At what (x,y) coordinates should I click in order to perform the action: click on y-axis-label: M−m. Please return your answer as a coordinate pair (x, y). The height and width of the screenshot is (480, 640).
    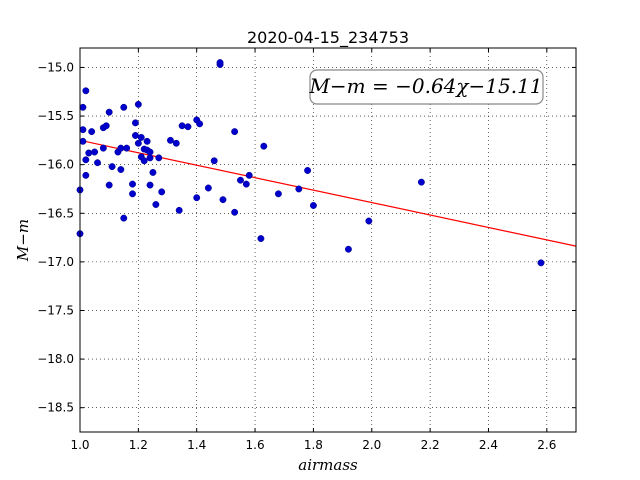
    Looking at the image, I should click on (23, 240).